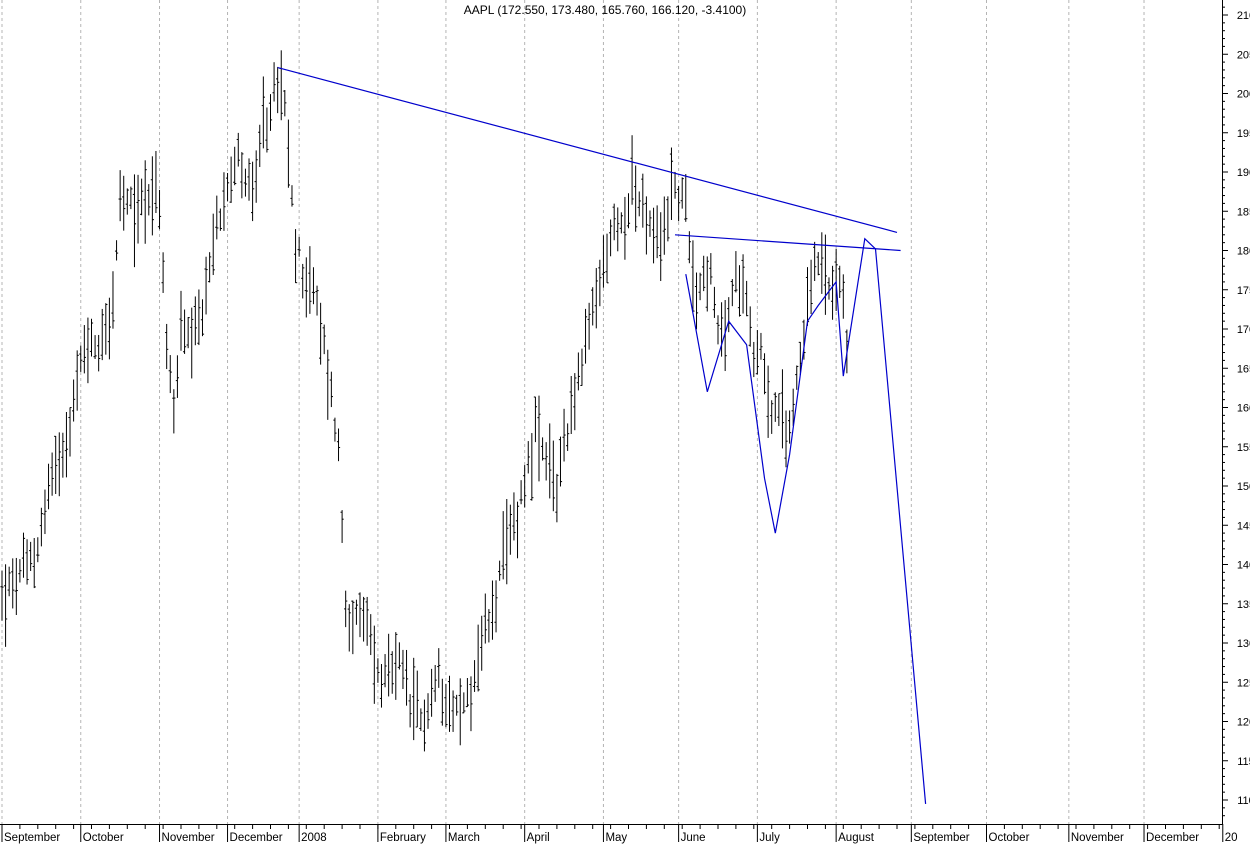  I want to click on x-tick-label: 2008, so click(314, 838).